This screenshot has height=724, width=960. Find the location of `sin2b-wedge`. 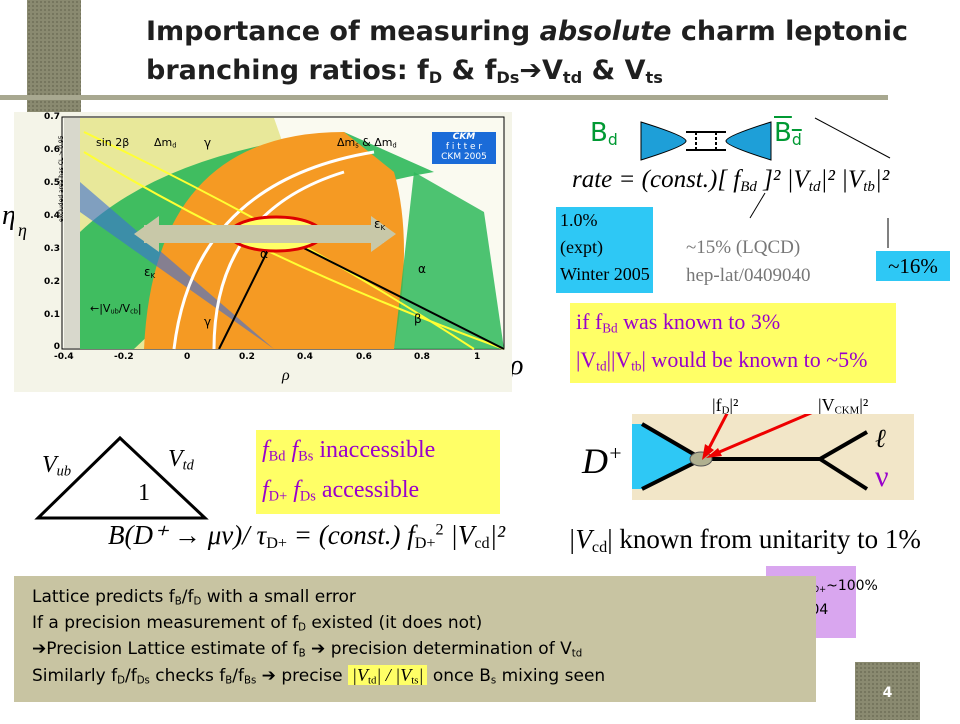

sin2b-wedge is located at coordinates (177, 265).